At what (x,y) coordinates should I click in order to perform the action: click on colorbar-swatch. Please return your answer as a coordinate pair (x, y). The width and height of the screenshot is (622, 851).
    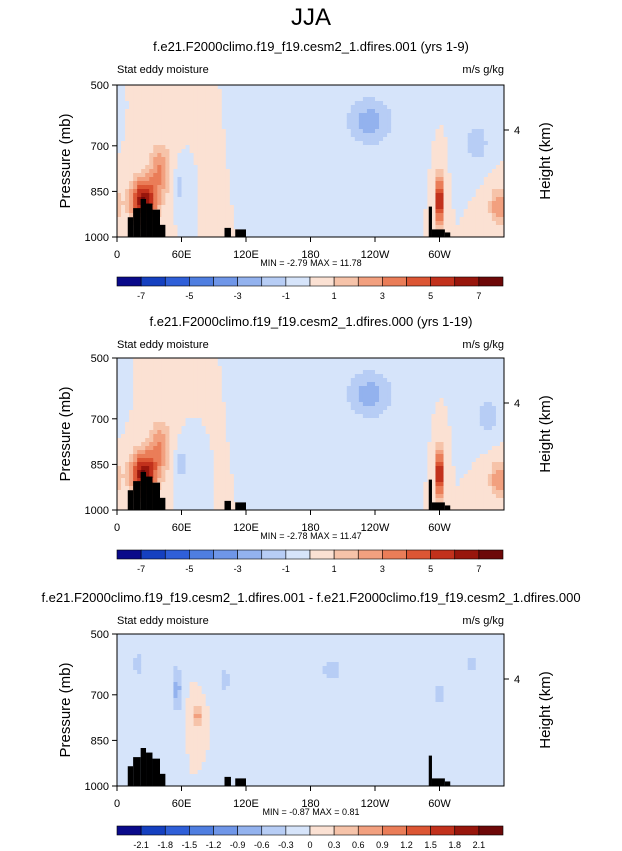
    Looking at the image, I should click on (129, 281).